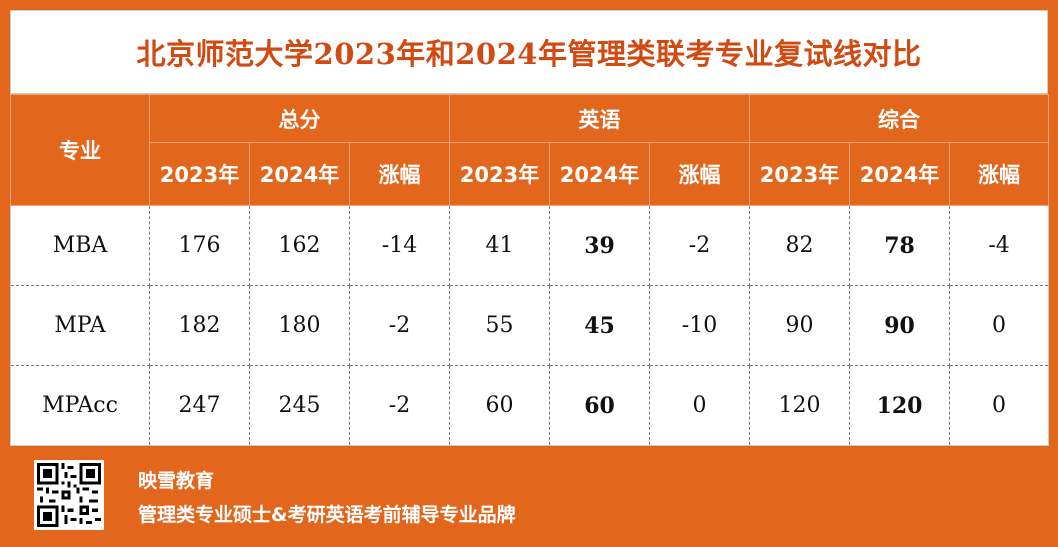  Describe the element at coordinates (999, 245) in the screenshot. I see `cell-comprehensive-change: -4` at that location.